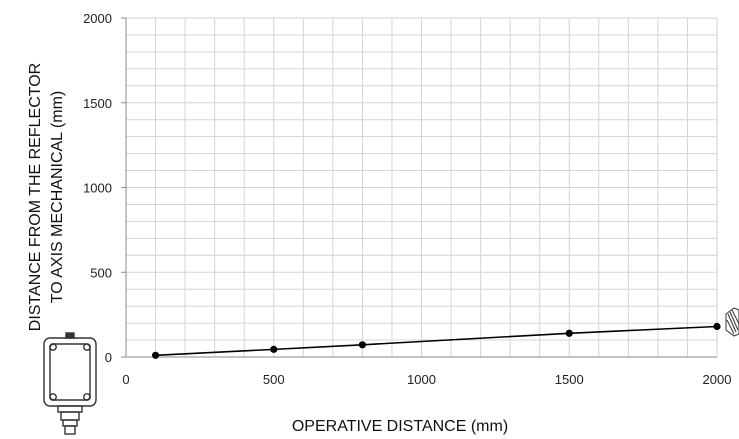  Describe the element at coordinates (101, 272) in the screenshot. I see `y-tick-label: 500` at that location.